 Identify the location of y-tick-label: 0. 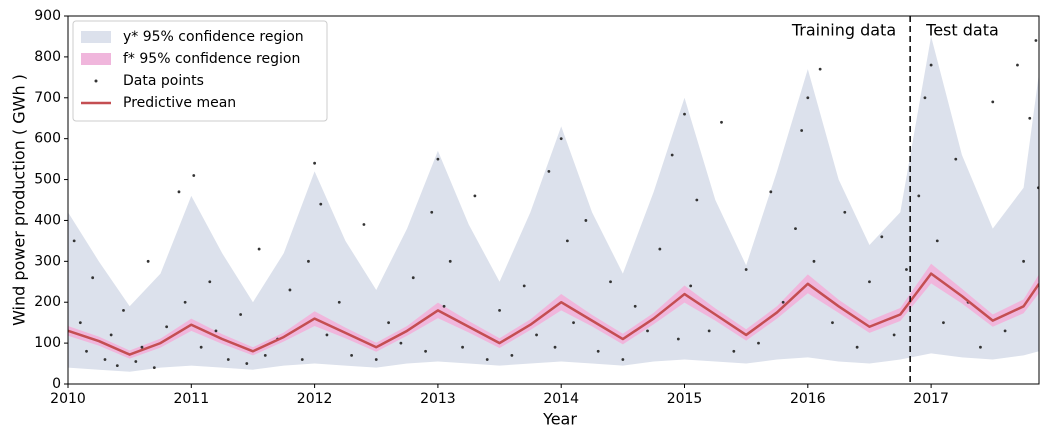
(56, 384).